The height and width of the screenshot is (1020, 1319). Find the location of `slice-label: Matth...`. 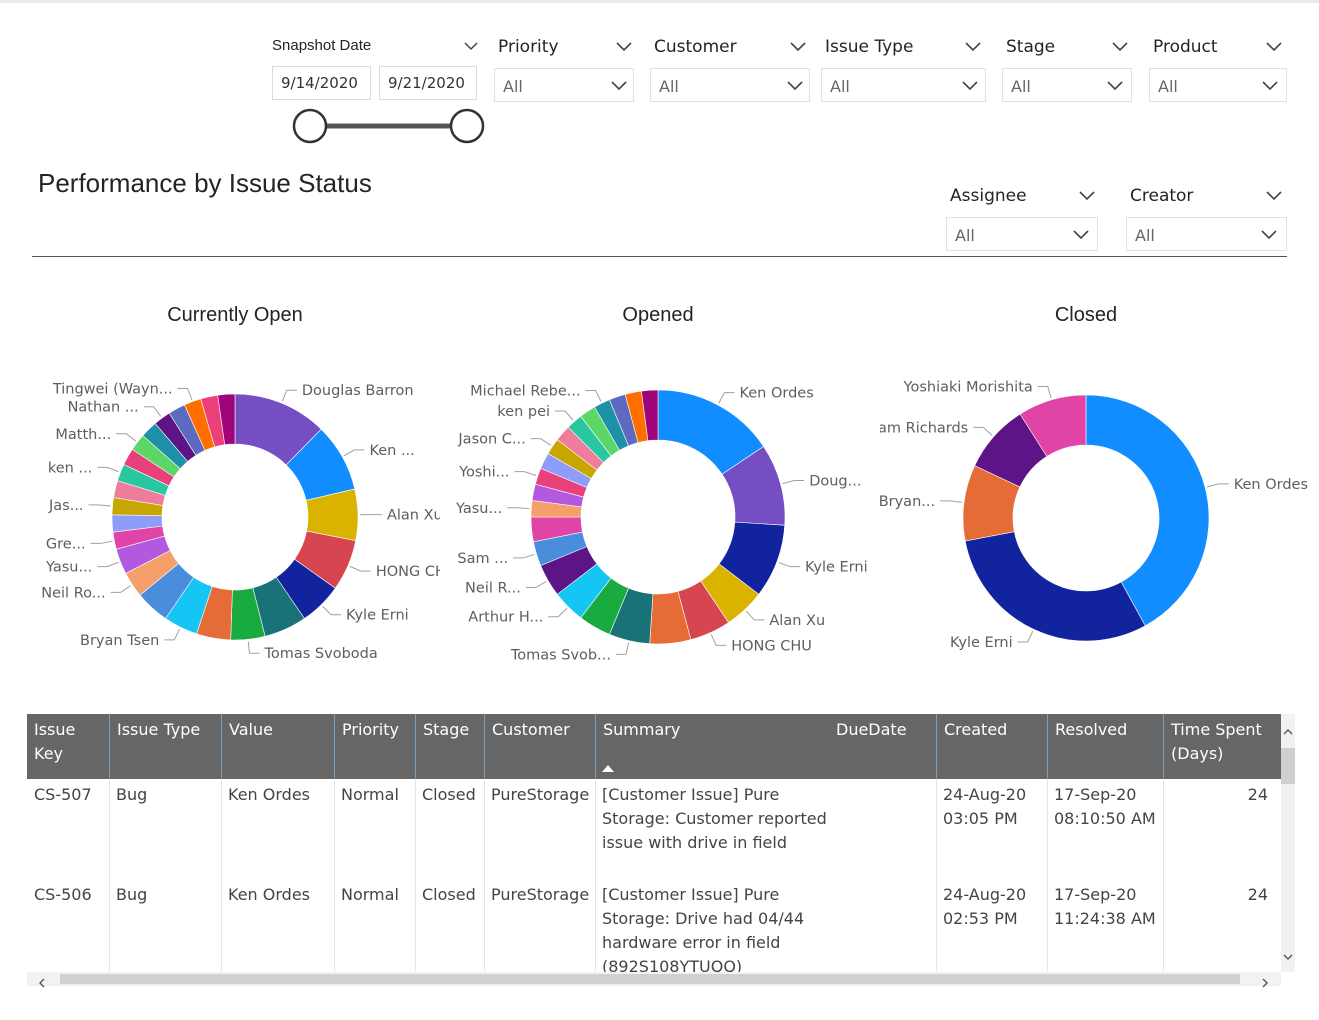

slice-label: Matth... is located at coordinates (83, 435).